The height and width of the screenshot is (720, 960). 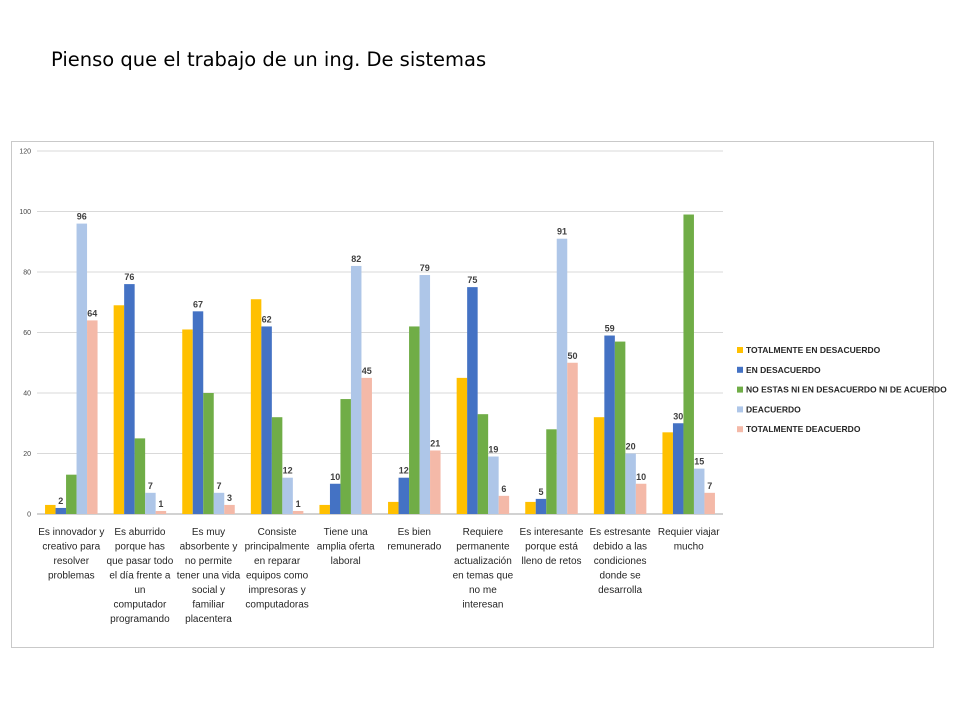 What do you see at coordinates (689, 532) in the screenshot?
I see `category-label-9-line-0: Requier viajar` at bounding box center [689, 532].